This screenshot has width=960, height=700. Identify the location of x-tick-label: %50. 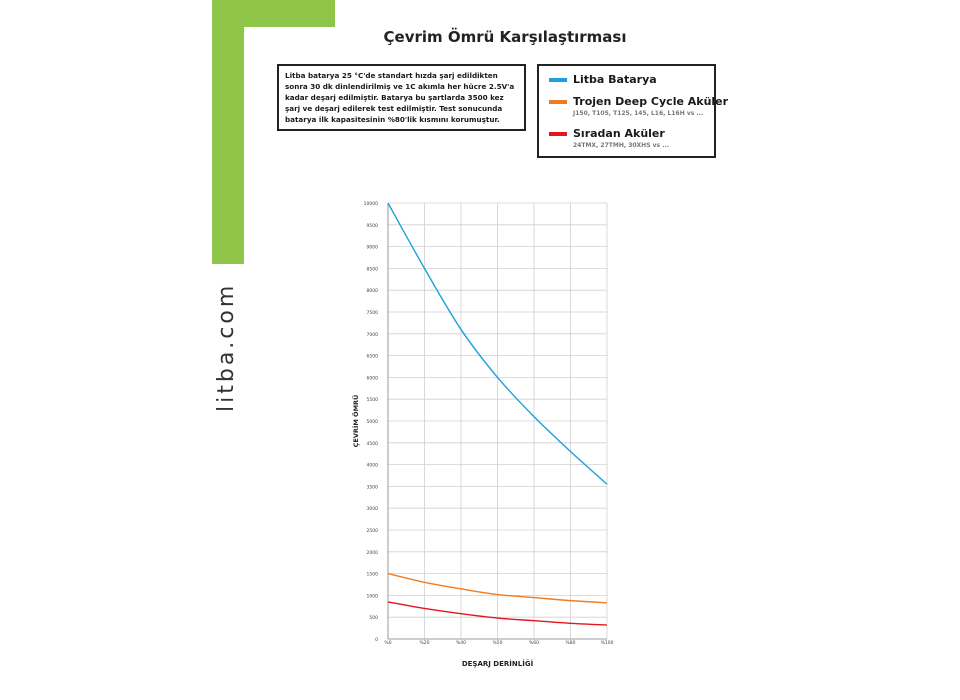
(497, 643).